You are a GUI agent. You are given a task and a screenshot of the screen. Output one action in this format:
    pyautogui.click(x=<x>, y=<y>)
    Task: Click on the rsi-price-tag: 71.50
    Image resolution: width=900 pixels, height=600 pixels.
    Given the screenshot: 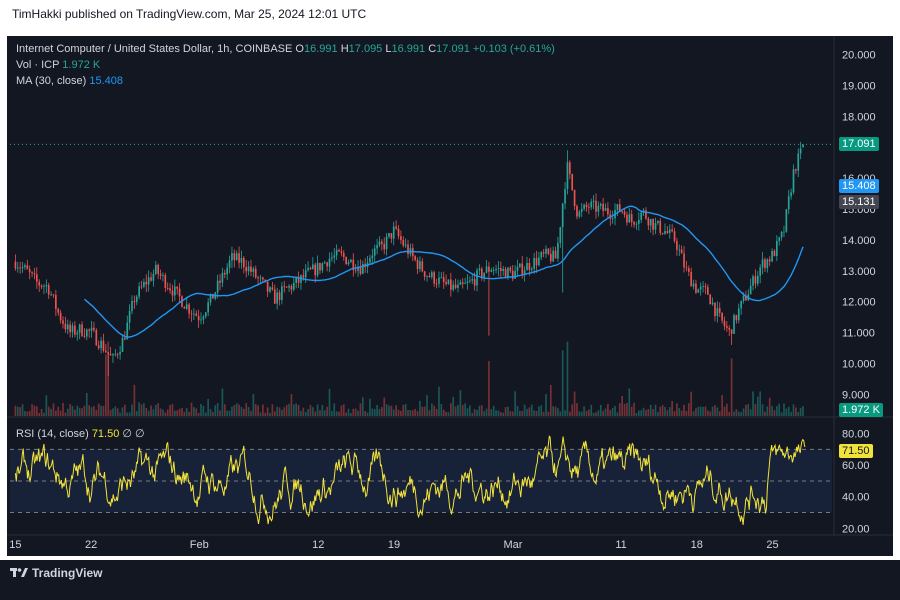 What is the action you would take?
    pyautogui.click(x=856, y=451)
    